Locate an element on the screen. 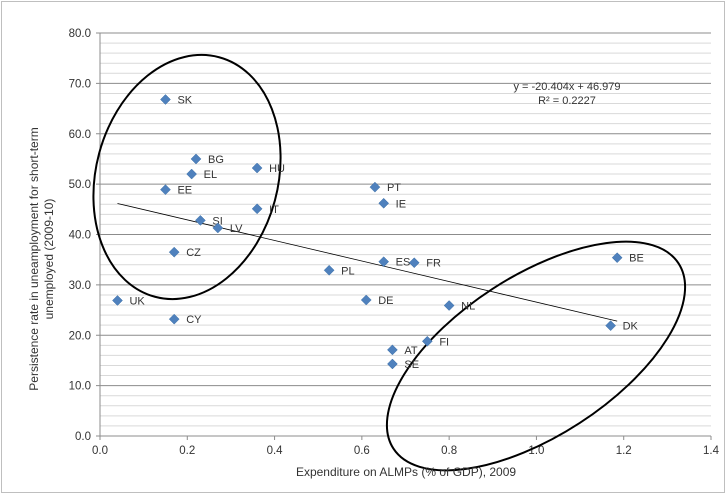 The height and width of the screenshot is (499, 726). point-hu is located at coordinates (257, 168).